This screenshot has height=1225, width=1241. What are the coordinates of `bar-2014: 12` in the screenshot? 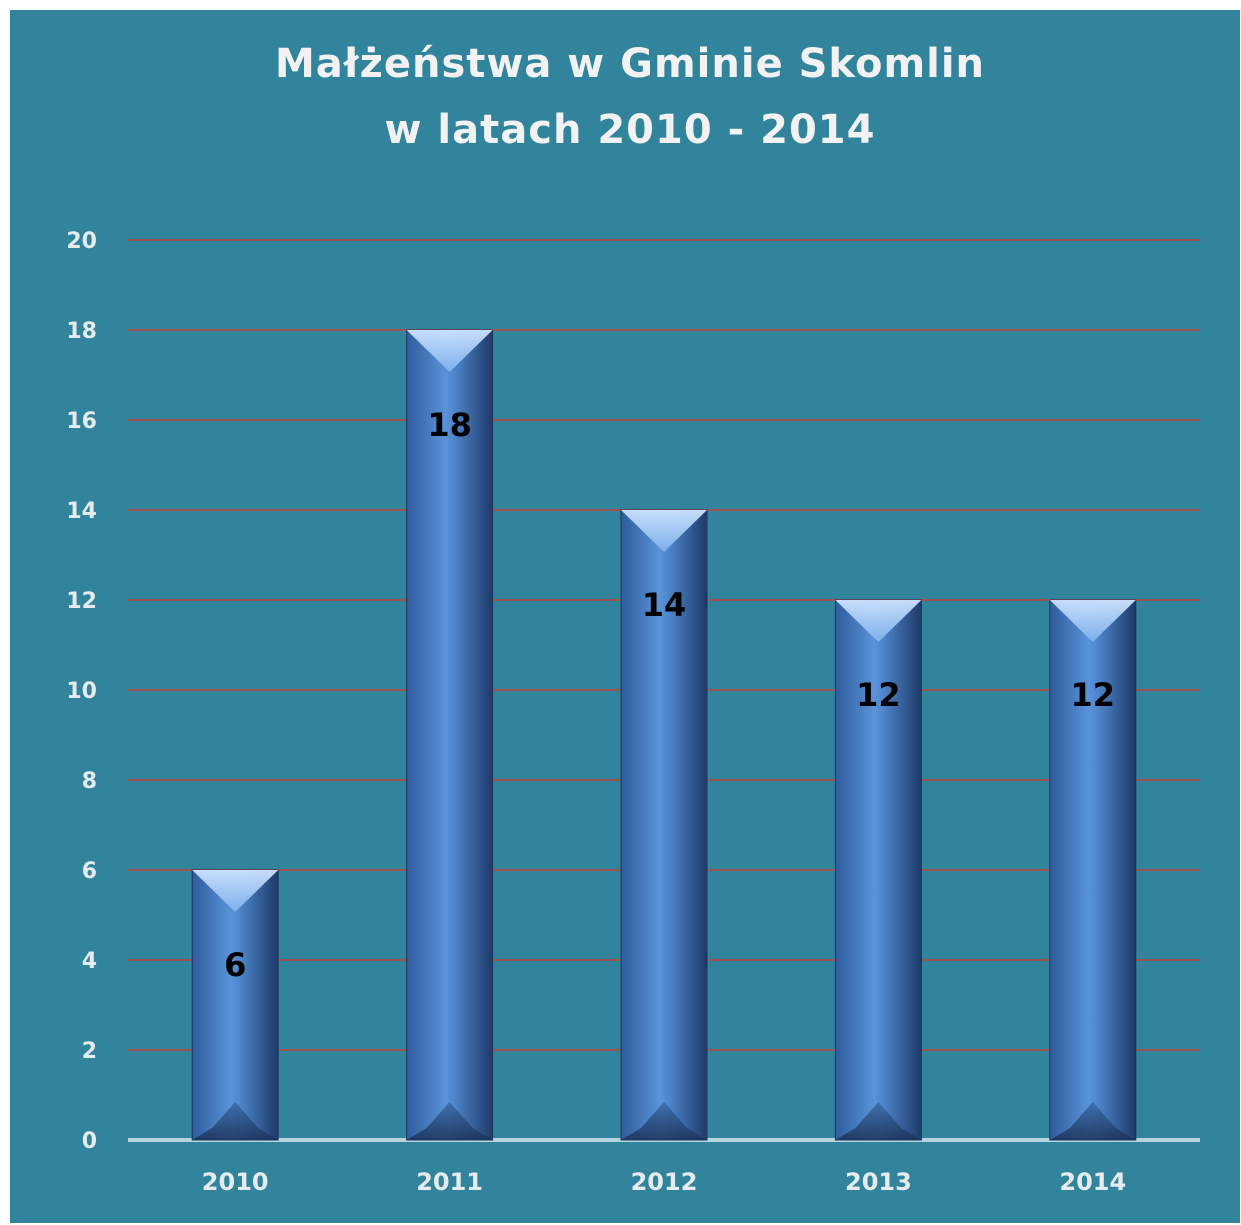 It's located at (1093, 870).